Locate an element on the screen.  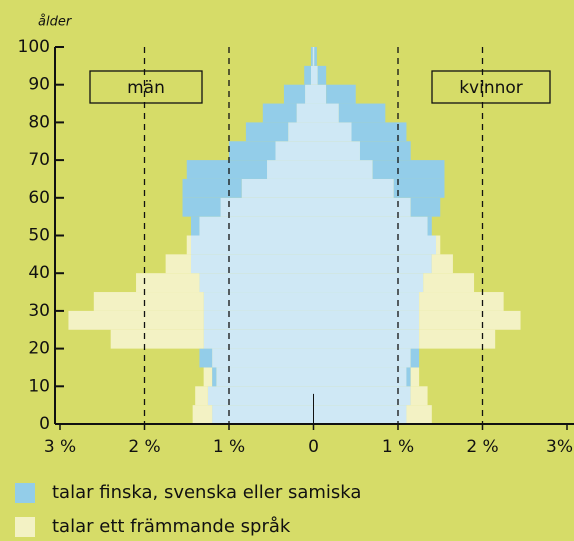
y-axis-label: ålder is located at coordinates (55, 22).